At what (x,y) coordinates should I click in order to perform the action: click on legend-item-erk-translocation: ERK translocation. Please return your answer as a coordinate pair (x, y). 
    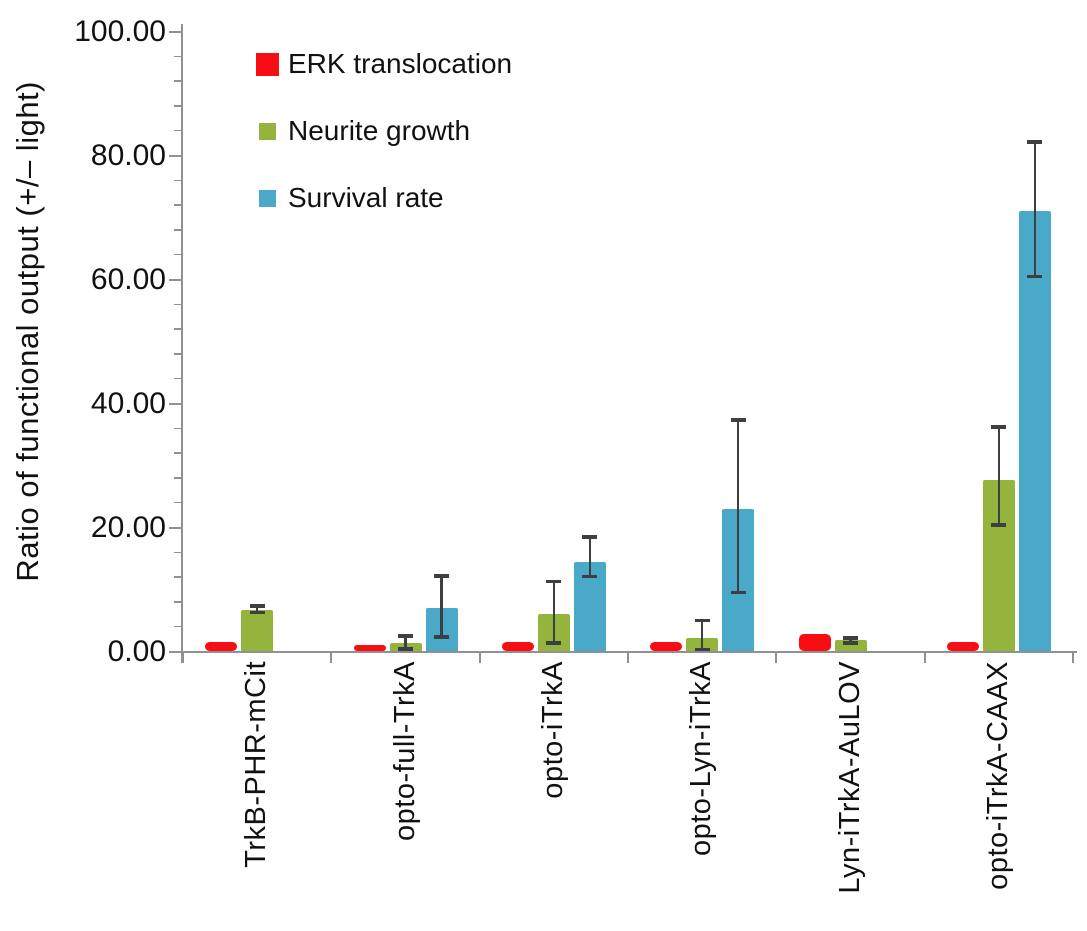
    Looking at the image, I should click on (384, 63).